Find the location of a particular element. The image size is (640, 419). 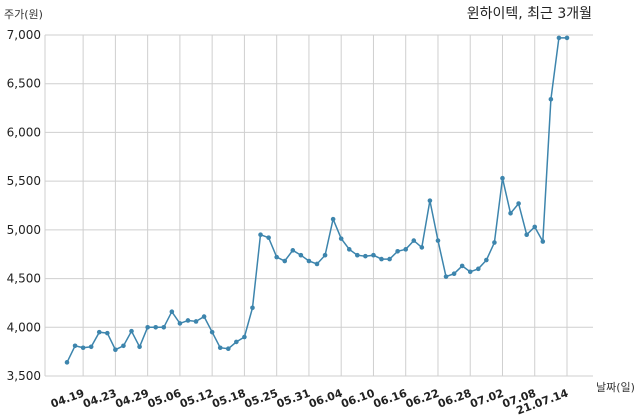

y-tick-label: 6,000 is located at coordinates (24, 132).